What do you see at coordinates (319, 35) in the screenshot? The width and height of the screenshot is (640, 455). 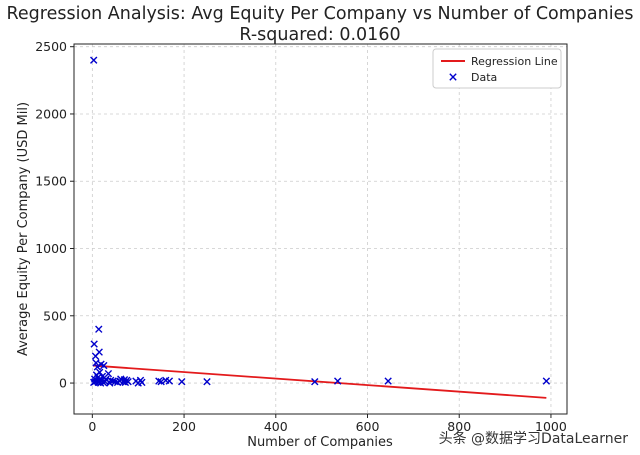 I see `chart-subtitle: R-squared: 0.0160` at bounding box center [319, 35].